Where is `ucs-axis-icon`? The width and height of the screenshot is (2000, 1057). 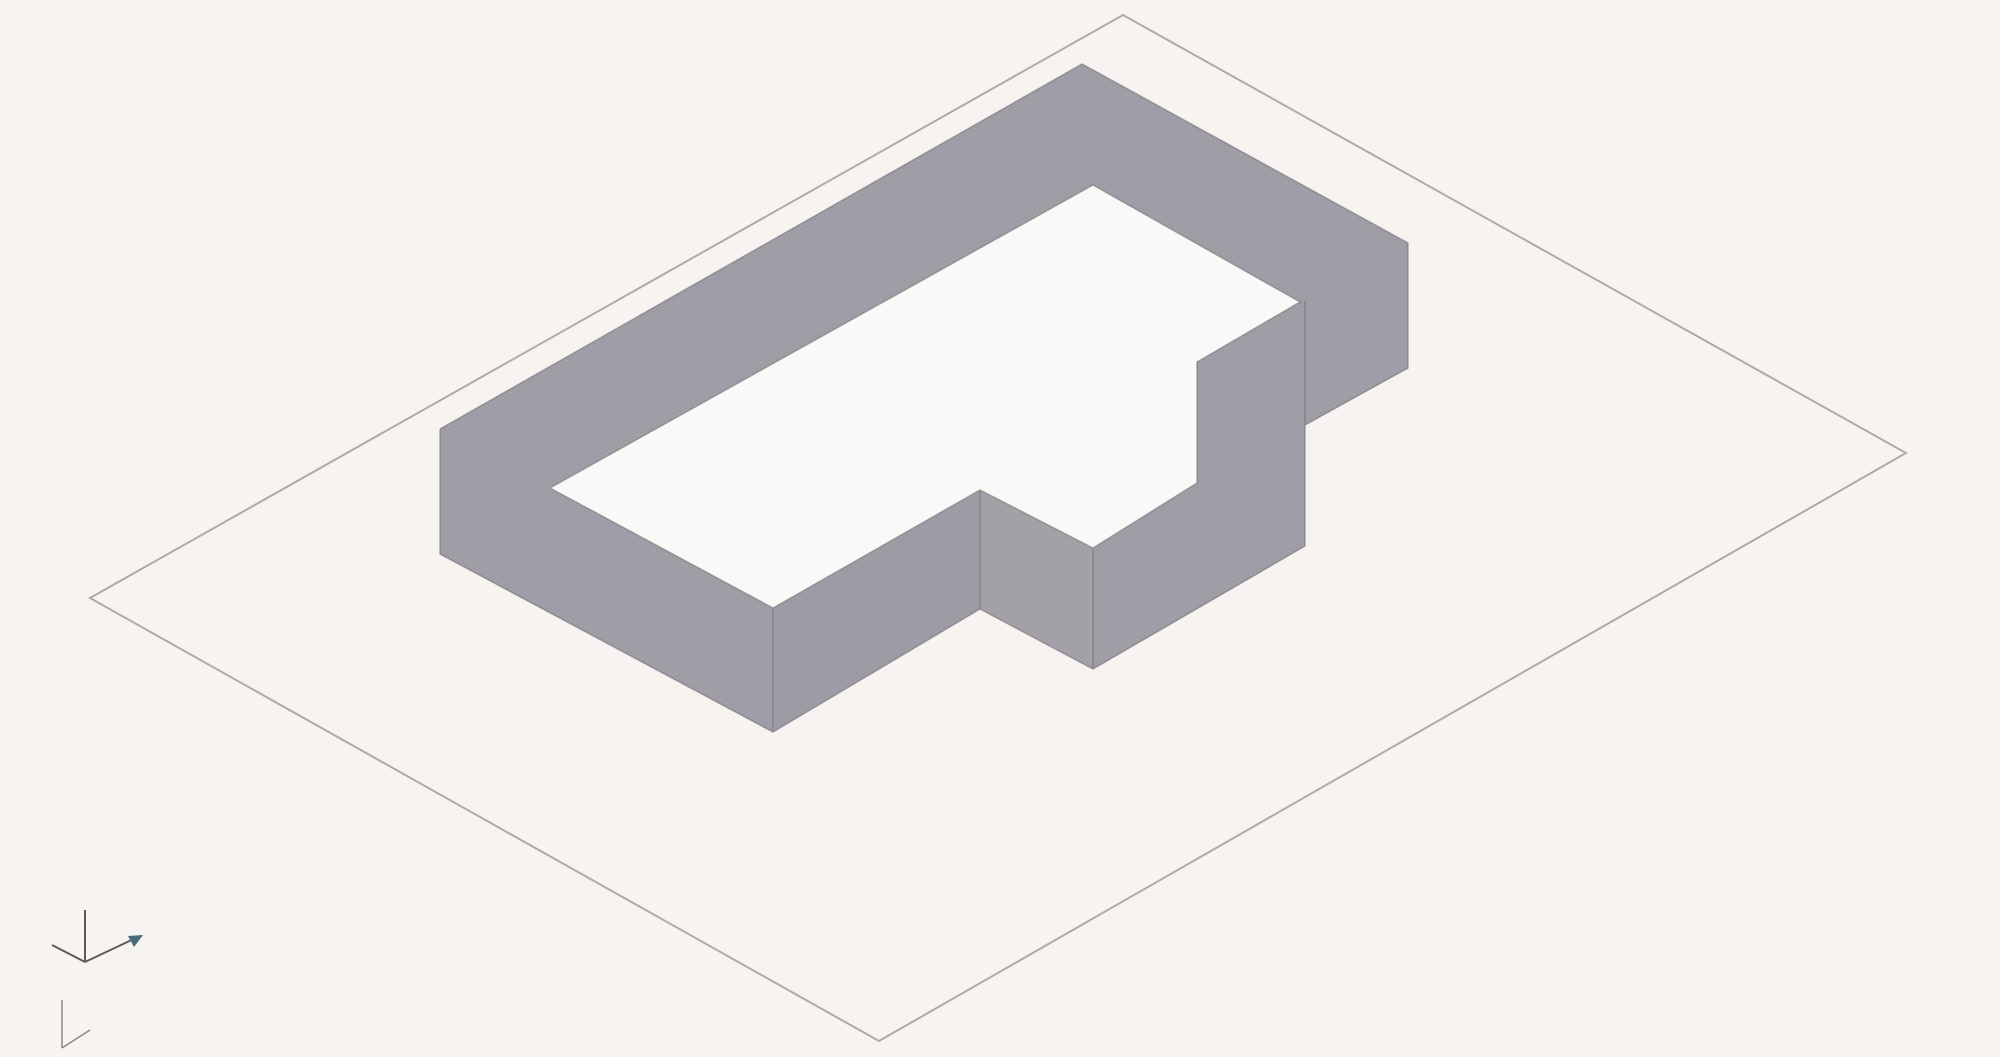
ucs-axis-icon is located at coordinates (97, 979).